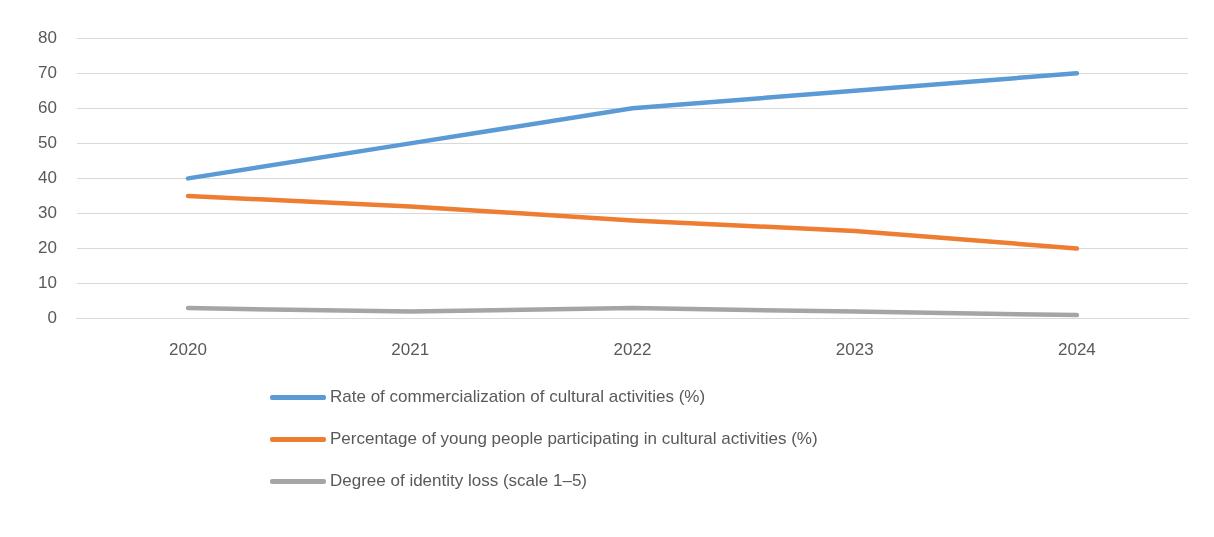 This screenshot has width=1214, height=537. What do you see at coordinates (188, 350) in the screenshot?
I see `x-tick-label: 2020` at bounding box center [188, 350].